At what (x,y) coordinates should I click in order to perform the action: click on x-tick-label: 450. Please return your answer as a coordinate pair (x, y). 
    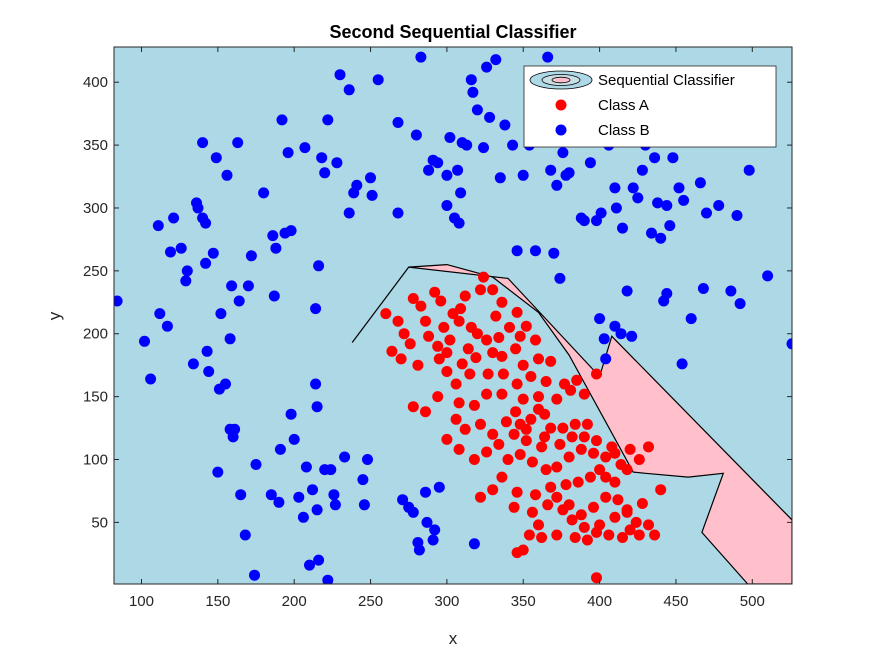
    Looking at the image, I should click on (675, 601).